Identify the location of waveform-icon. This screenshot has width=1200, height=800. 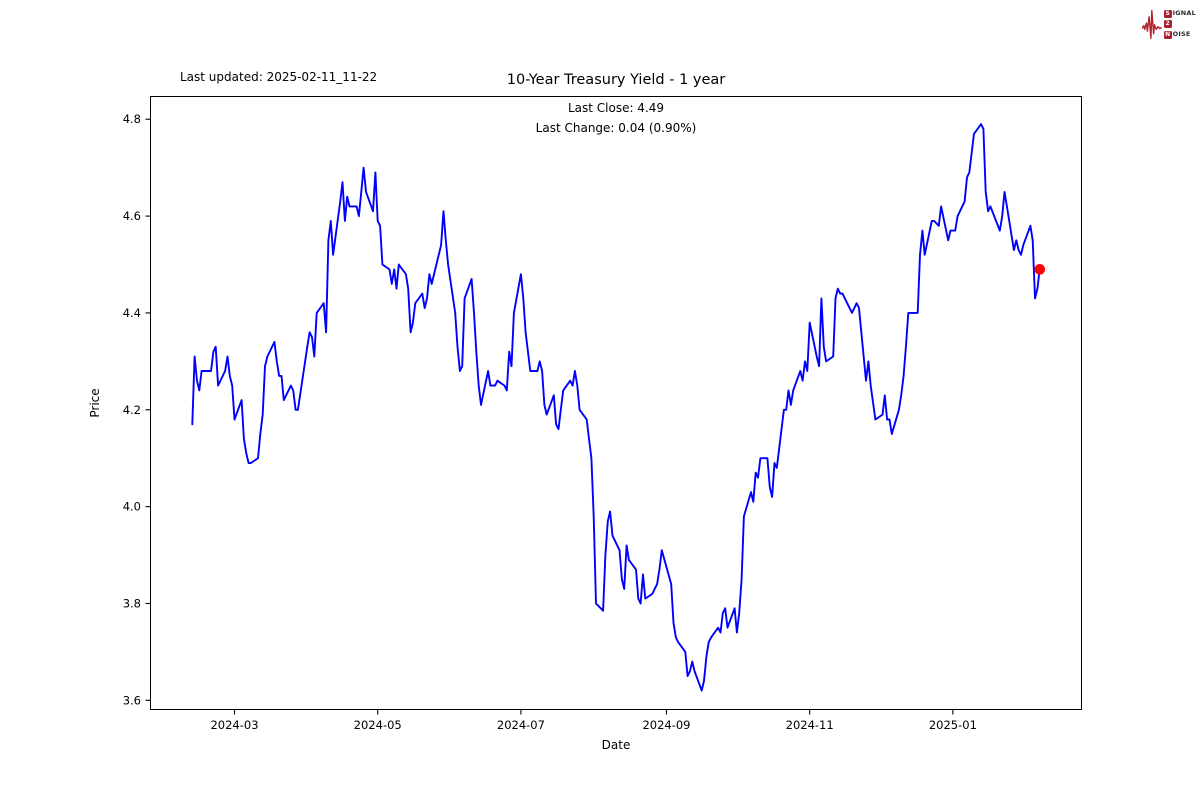
(1152, 24).